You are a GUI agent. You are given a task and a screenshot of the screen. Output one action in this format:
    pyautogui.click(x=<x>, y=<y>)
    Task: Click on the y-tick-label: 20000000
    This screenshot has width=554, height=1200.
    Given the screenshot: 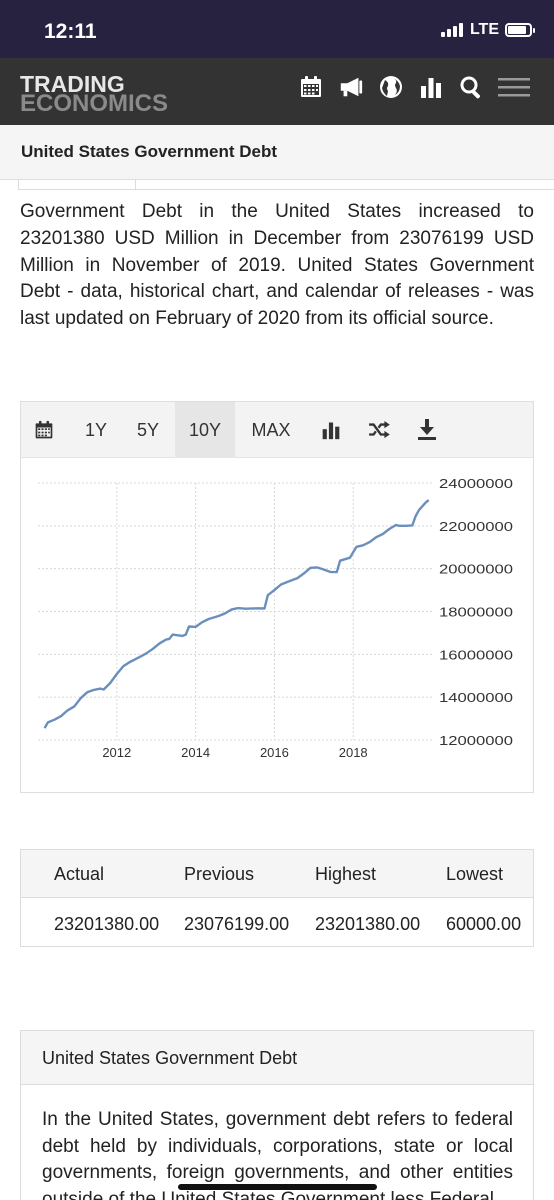 What is the action you would take?
    pyautogui.click(x=476, y=569)
    